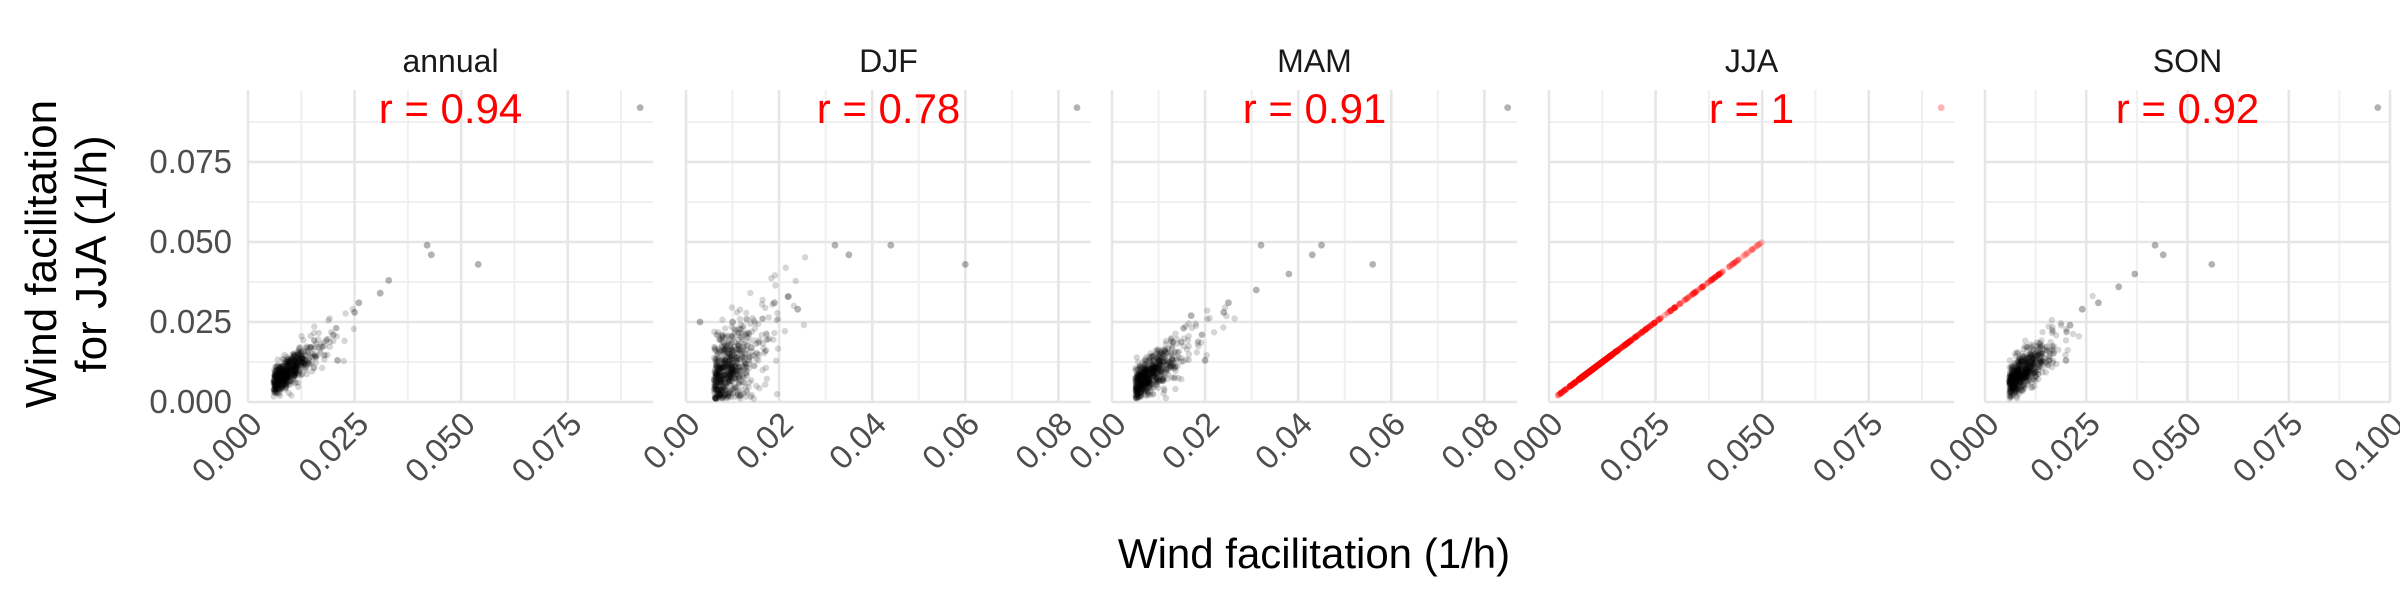 Image resolution: width=2400 pixels, height=600 pixels. I want to click on x-tick-label: 0.02, so click(1190, 441).